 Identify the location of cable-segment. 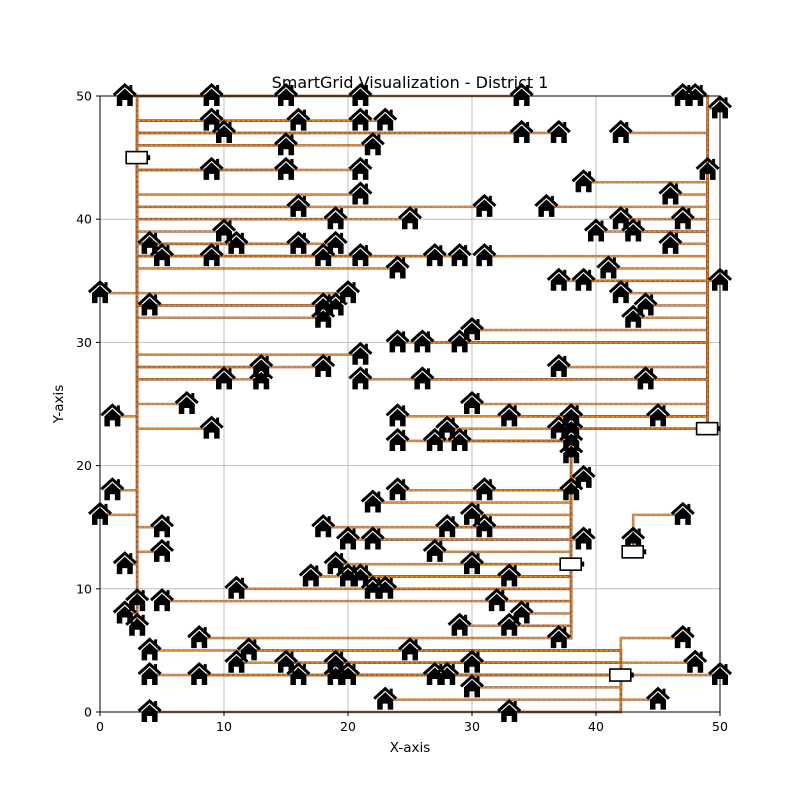
(347, 145).